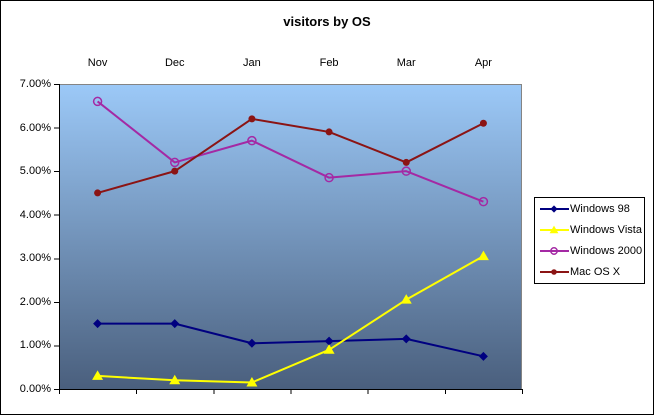  What do you see at coordinates (600, 209) in the screenshot?
I see `legend-label-windows-98: Windows 98` at bounding box center [600, 209].